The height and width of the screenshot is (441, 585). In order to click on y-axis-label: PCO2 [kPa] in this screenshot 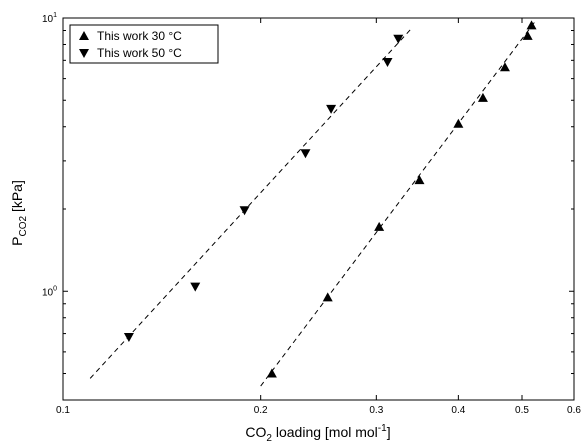, I will do `click(19, 213)`.